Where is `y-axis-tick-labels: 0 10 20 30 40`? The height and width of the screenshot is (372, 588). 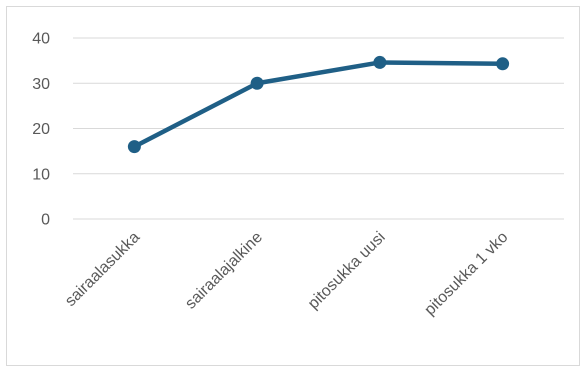
y-axis-tick-labels: 0 10 20 30 40 is located at coordinates (41, 130).